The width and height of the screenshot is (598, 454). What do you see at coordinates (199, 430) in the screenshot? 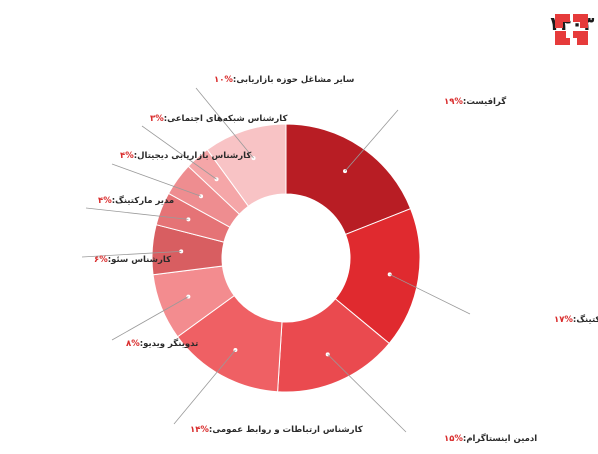
I see `slice-label-value-4: %۱۴` at bounding box center [199, 430].